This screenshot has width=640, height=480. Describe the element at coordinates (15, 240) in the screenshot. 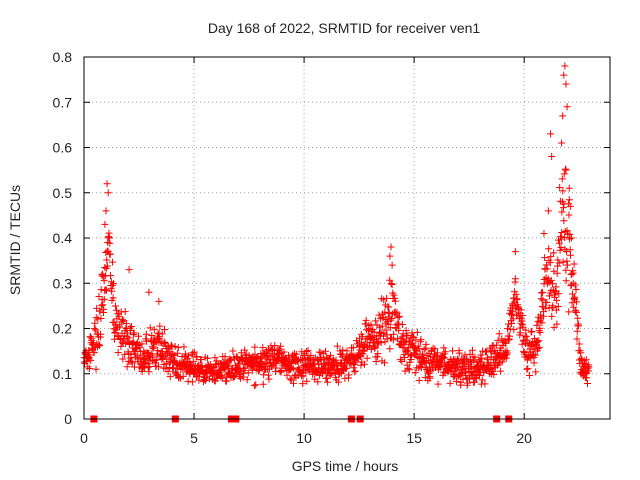

I see `y-axis-label: SRMTID / TECUs` at that location.